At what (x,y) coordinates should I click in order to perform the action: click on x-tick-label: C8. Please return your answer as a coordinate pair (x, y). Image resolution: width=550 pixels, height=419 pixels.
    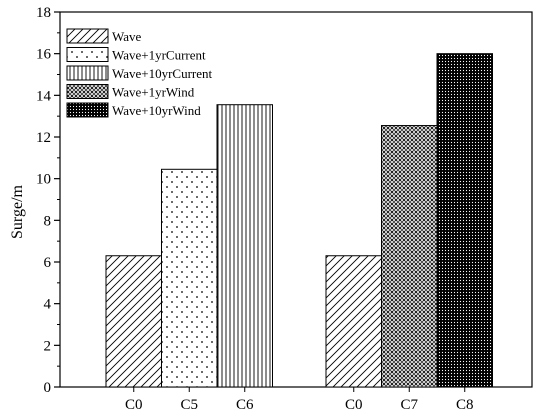
    Looking at the image, I should click on (465, 405).